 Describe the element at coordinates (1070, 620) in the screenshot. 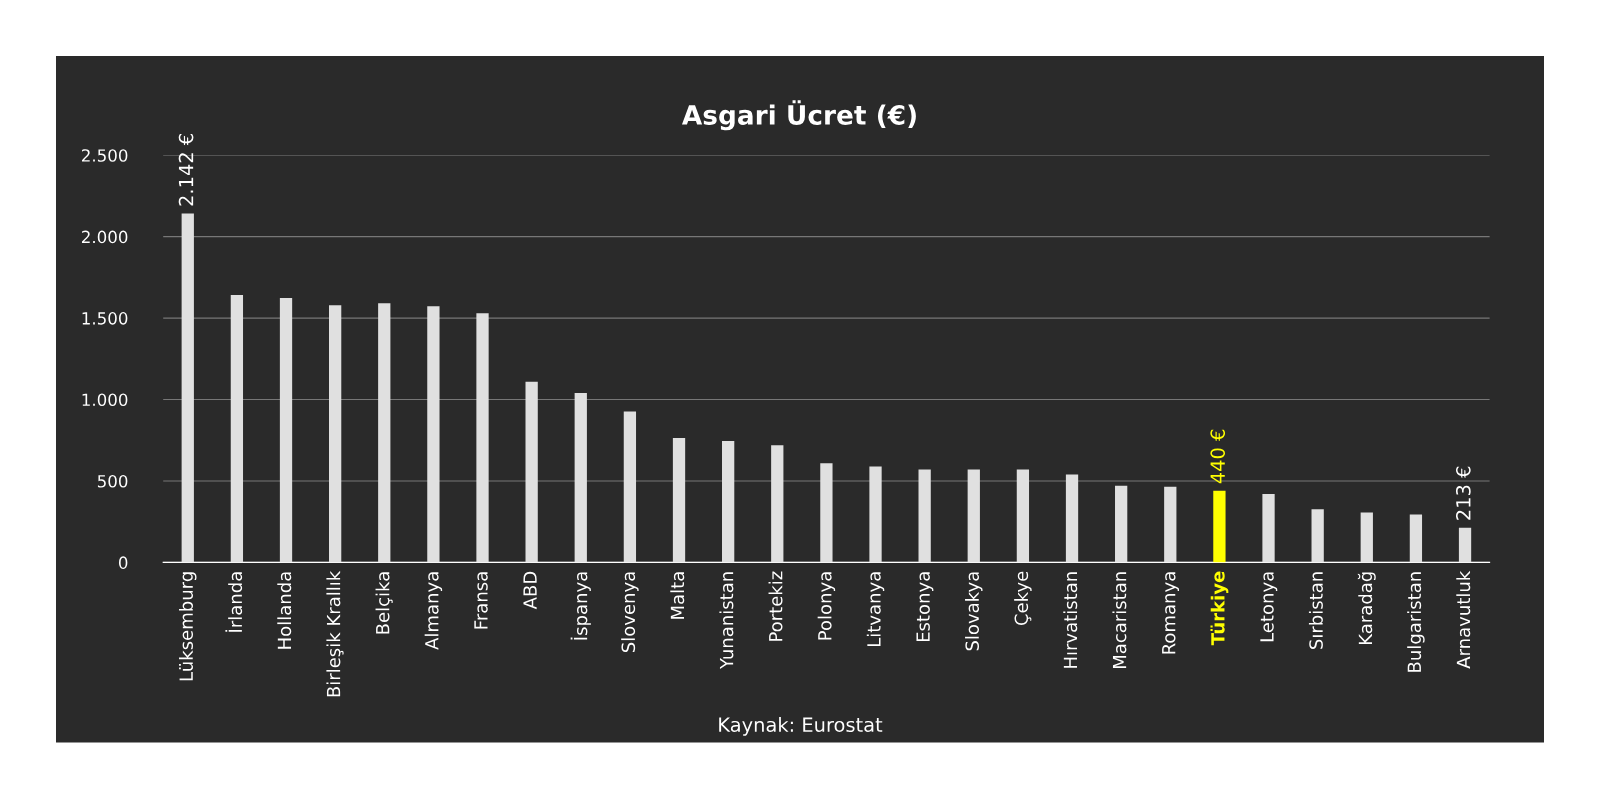

I see `x-tick-label: Hırvatistan` at that location.